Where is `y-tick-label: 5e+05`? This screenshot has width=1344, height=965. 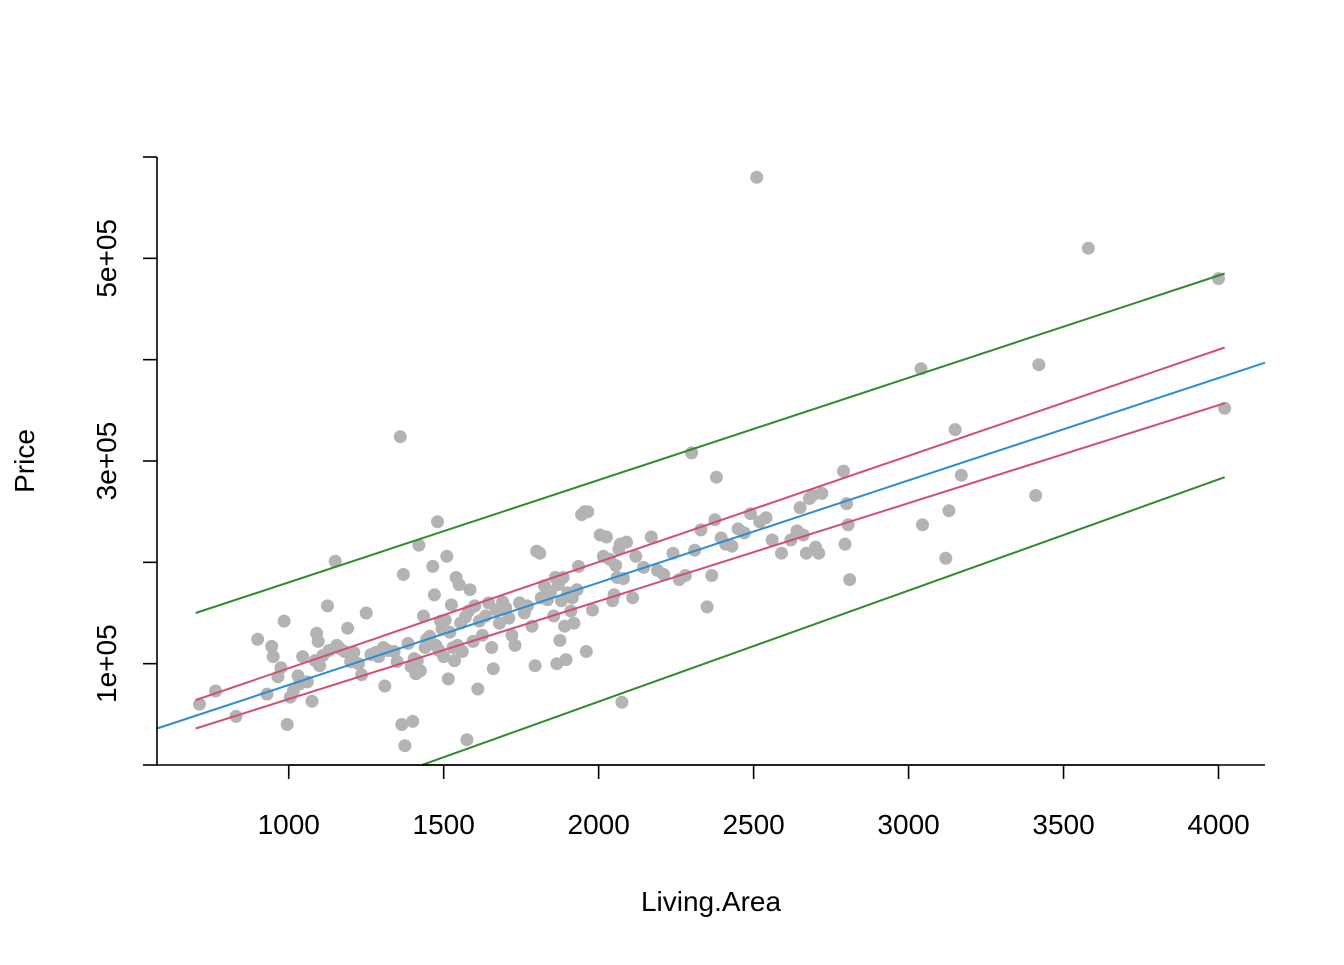
y-tick-label: 5e+05 is located at coordinates (106, 258).